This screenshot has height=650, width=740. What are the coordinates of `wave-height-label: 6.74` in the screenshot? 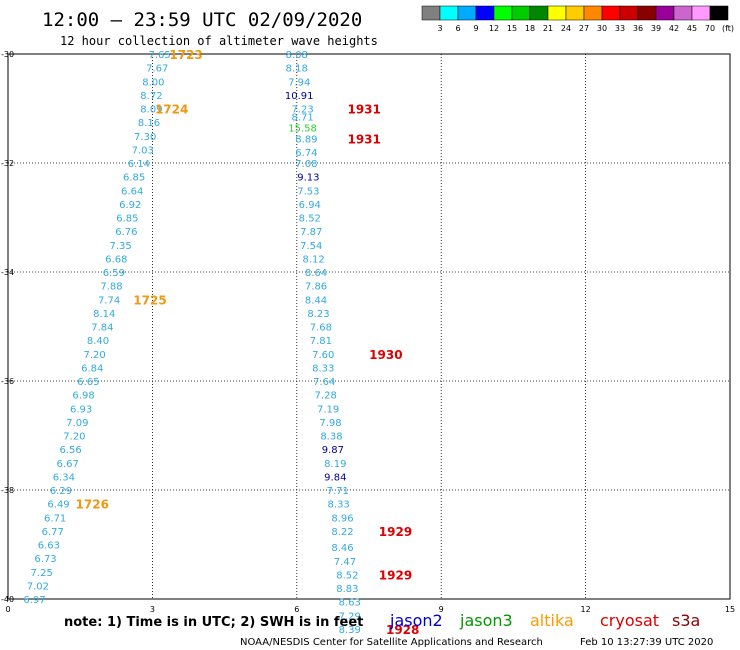 It's located at (306, 153).